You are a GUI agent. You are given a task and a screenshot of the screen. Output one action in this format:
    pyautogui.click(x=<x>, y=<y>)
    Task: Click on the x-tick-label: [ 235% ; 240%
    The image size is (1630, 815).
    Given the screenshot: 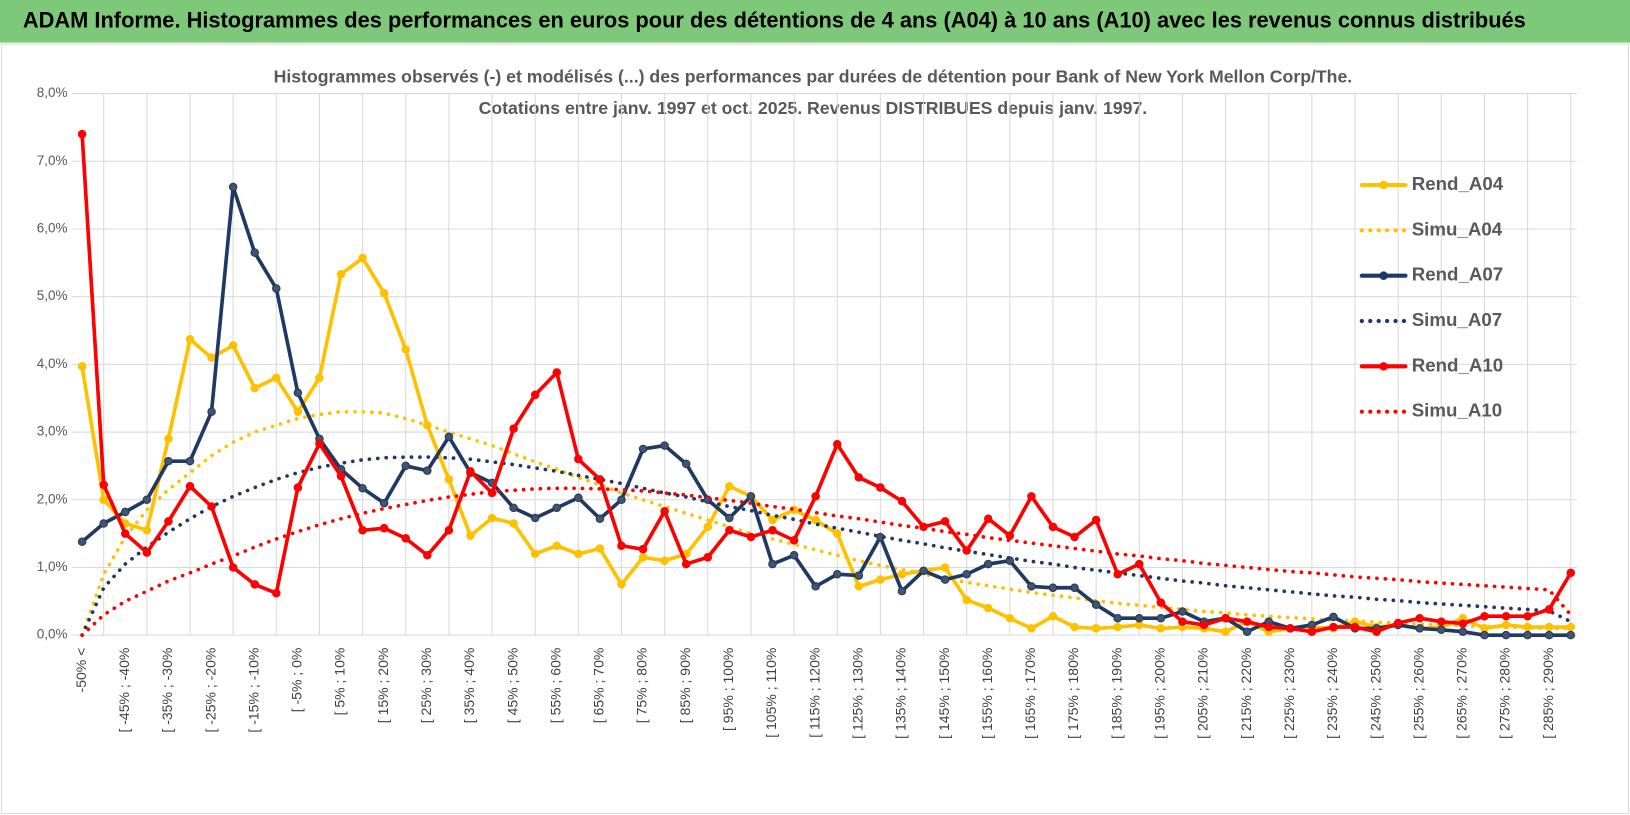 What is the action you would take?
    pyautogui.click(x=1332, y=693)
    